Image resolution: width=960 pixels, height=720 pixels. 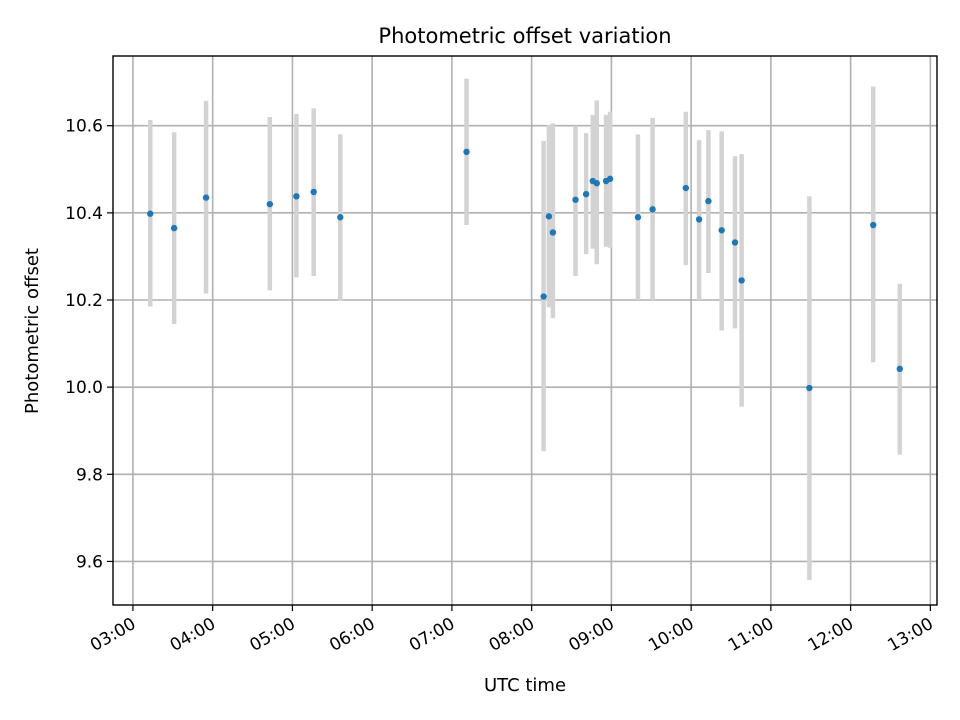 I want to click on y-tick-label: 10.2, so click(x=84, y=301).